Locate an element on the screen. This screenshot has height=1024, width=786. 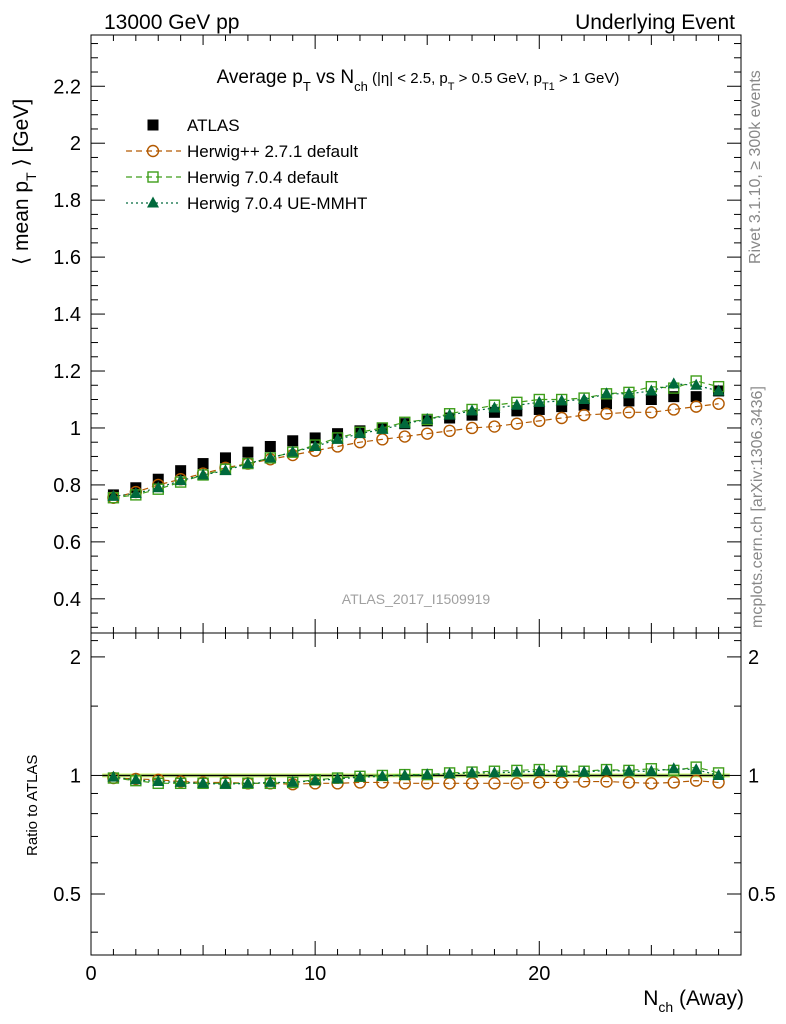
x-axis-label: Nch (Away) is located at coordinates (693, 1001).